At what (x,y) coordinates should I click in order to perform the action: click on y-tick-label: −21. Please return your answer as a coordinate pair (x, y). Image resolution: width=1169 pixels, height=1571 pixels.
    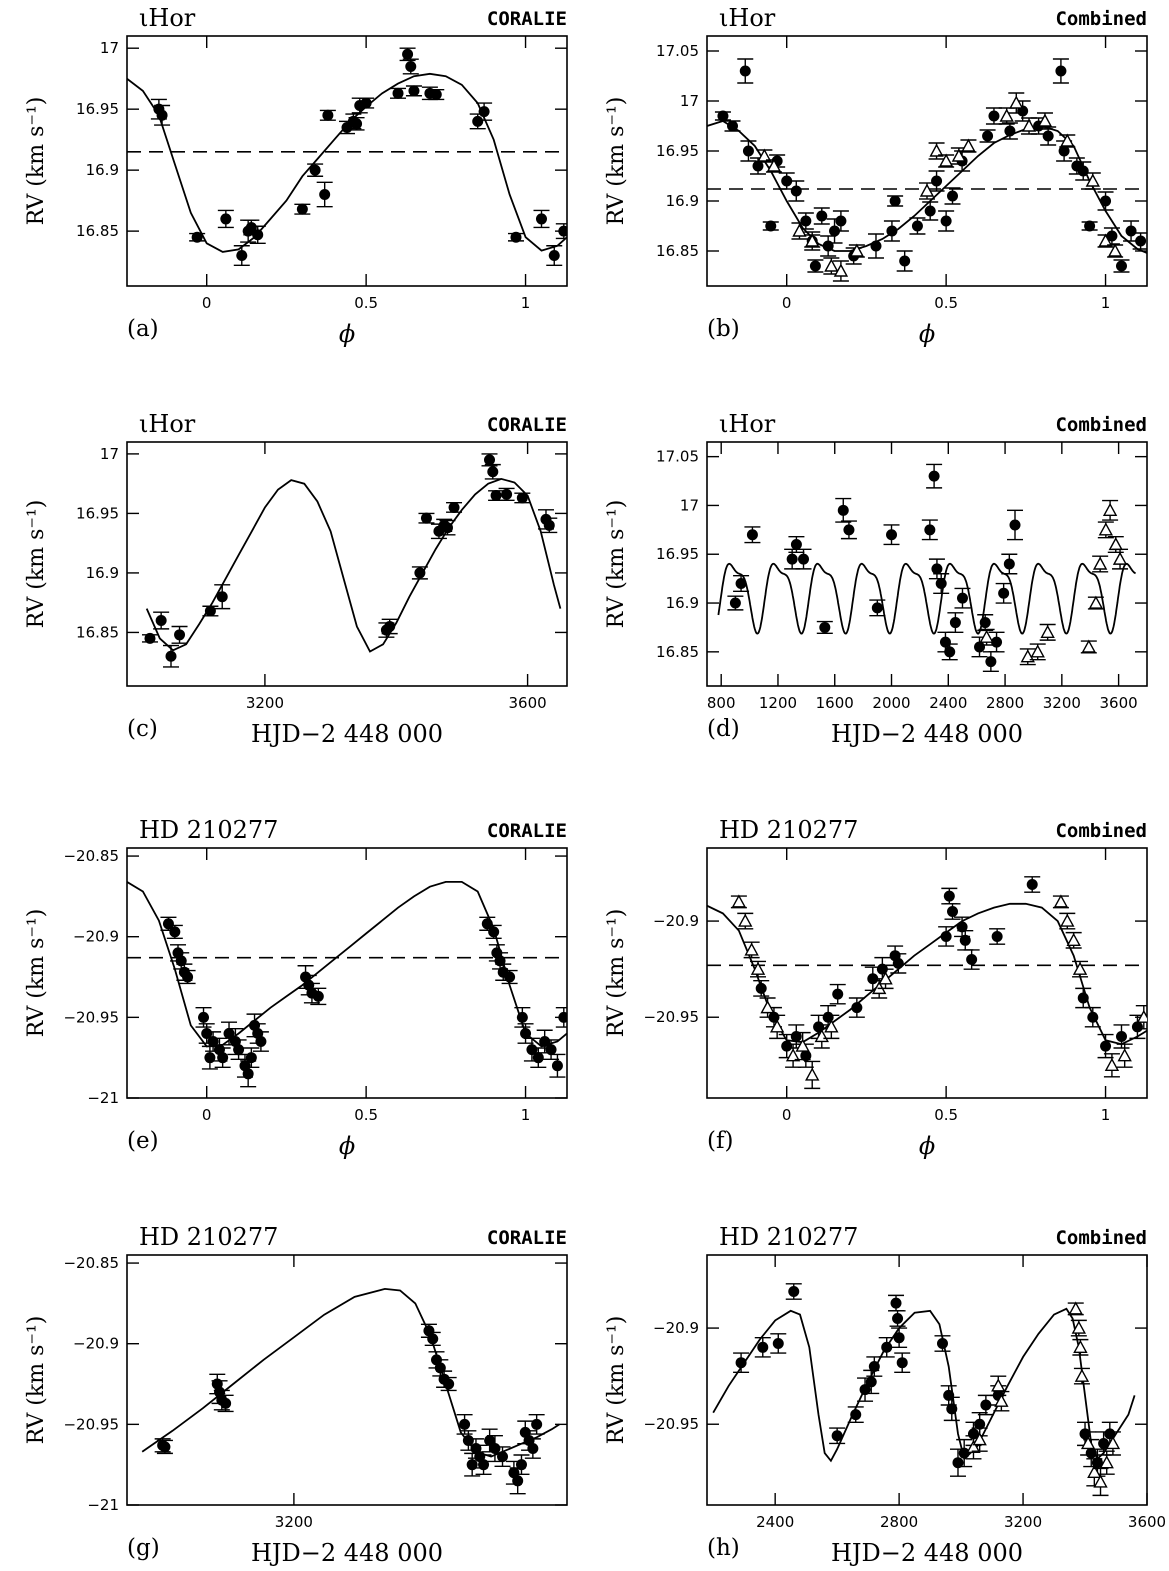
    Looking at the image, I should click on (103, 1098).